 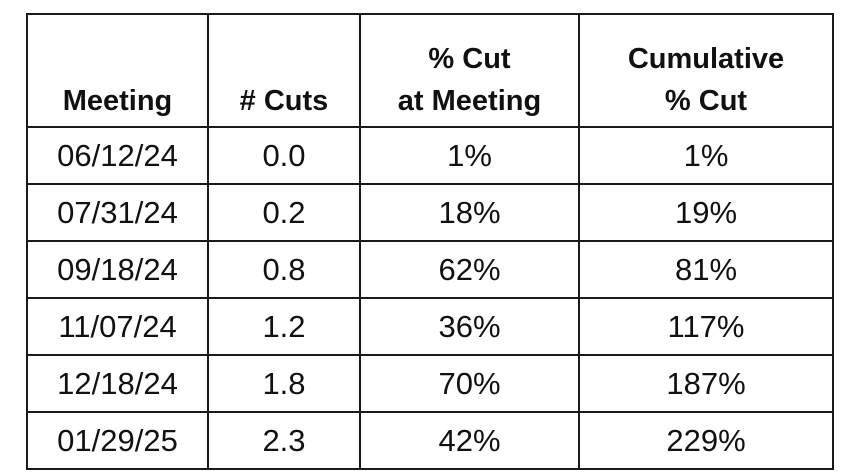 What do you see at coordinates (706, 440) in the screenshot?
I see `cell-cumulative: 229%` at bounding box center [706, 440].